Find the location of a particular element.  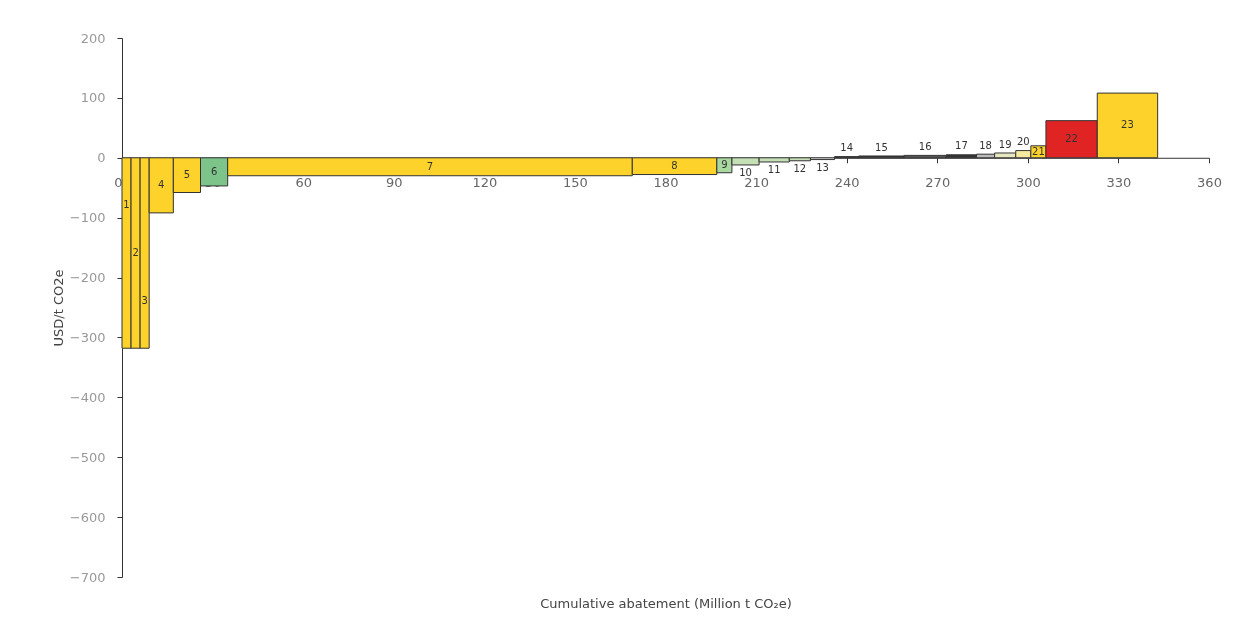

annotation: 17 is located at coordinates (961, 146).